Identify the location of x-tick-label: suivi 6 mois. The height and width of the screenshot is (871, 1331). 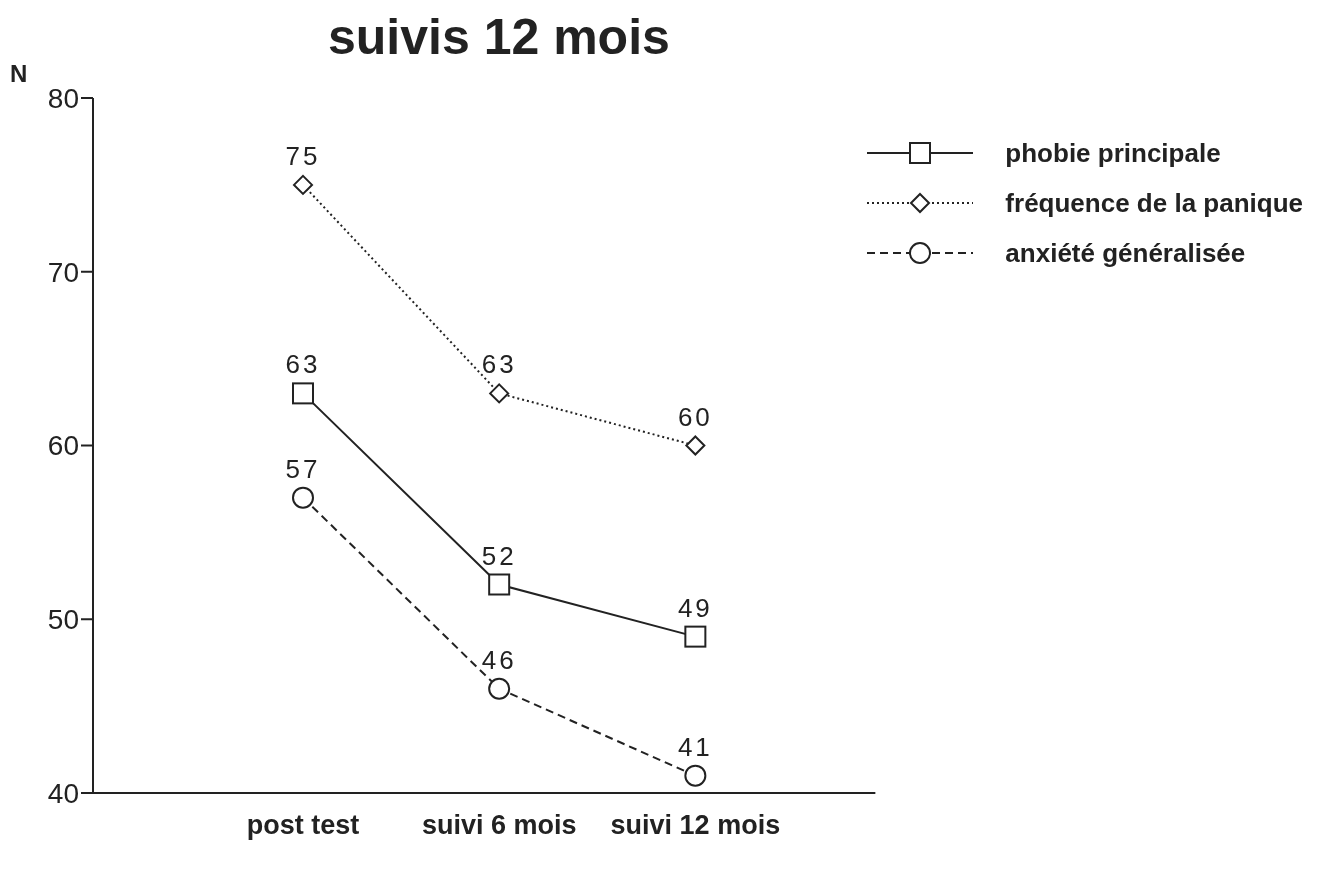
(499, 825).